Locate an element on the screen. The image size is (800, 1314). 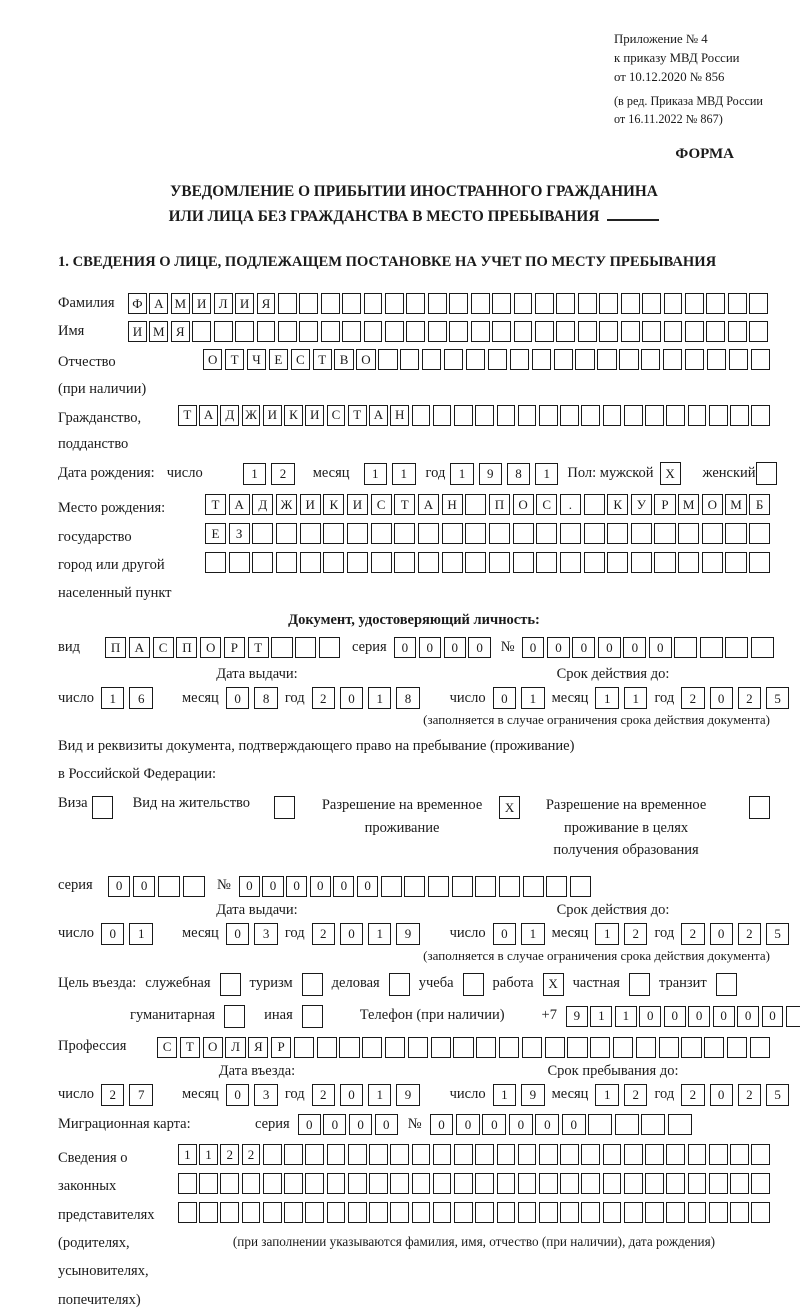
char-cell: З is located at coordinates (239, 534).